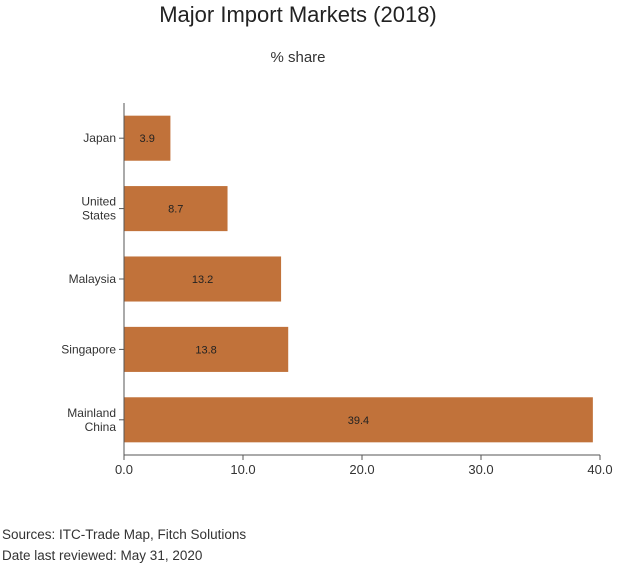 The height and width of the screenshot is (588, 636). I want to click on category-label: Malaysia, so click(93, 279).